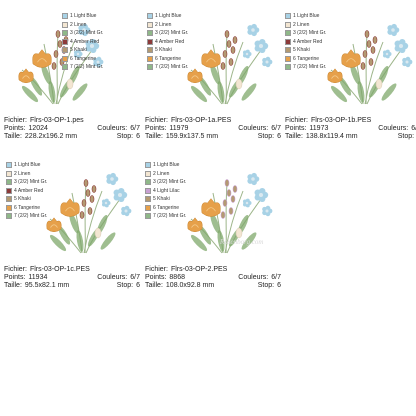 The width and height of the screenshot is (416, 416). I want to click on legend-label: 3 (2/2) Mint Gr., so click(31, 182).